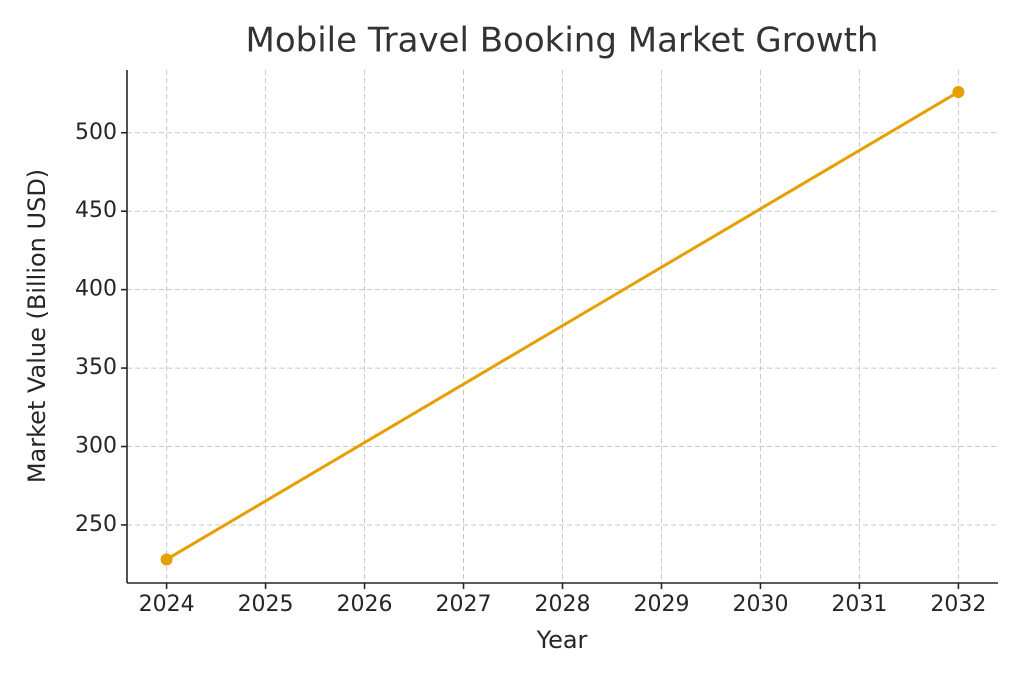  Describe the element at coordinates (266, 604) in the screenshot. I see `x-tick-label: 2025` at that location.